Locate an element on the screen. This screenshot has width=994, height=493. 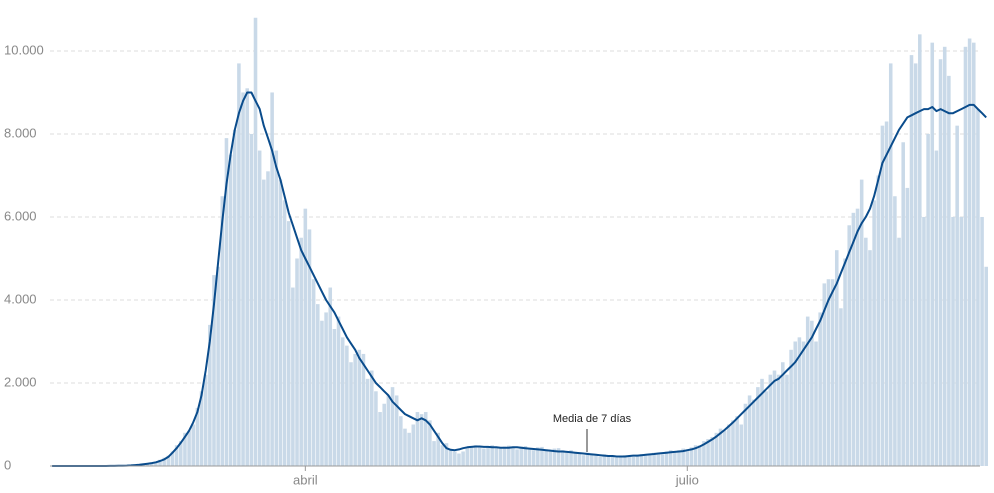
x-tick-label: julio is located at coordinates (687, 479).